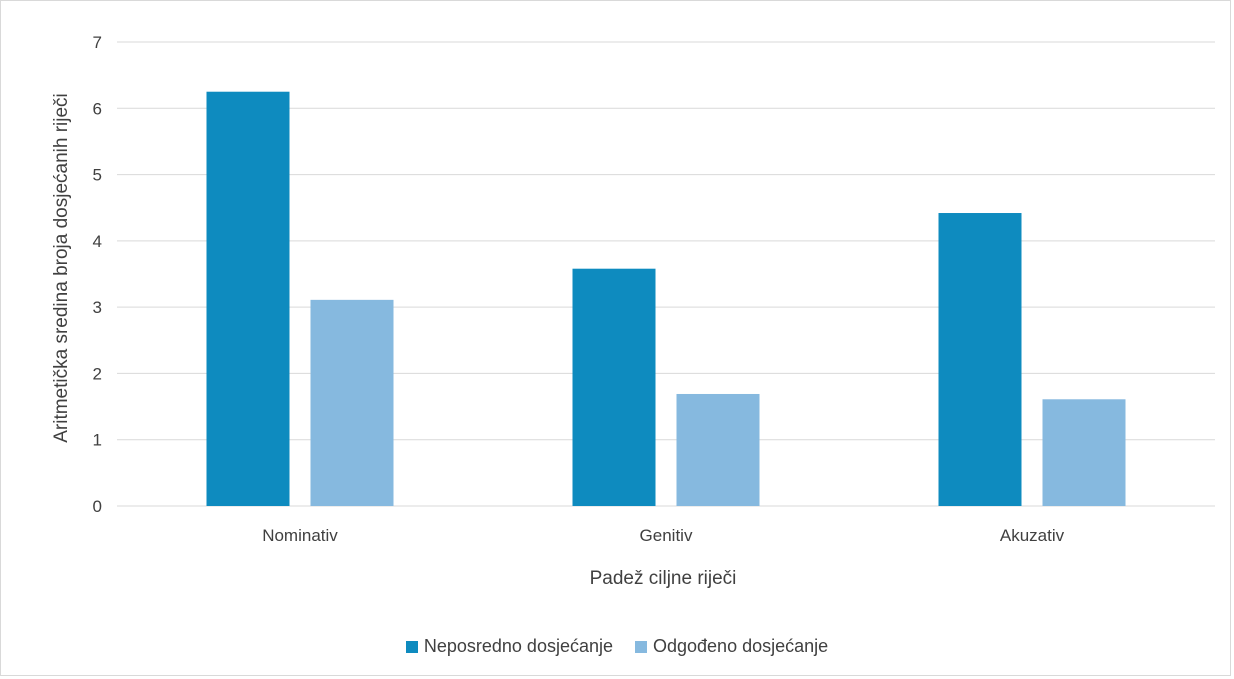  What do you see at coordinates (97, 373) in the screenshot?
I see `y-tick-label: 2` at bounding box center [97, 373].